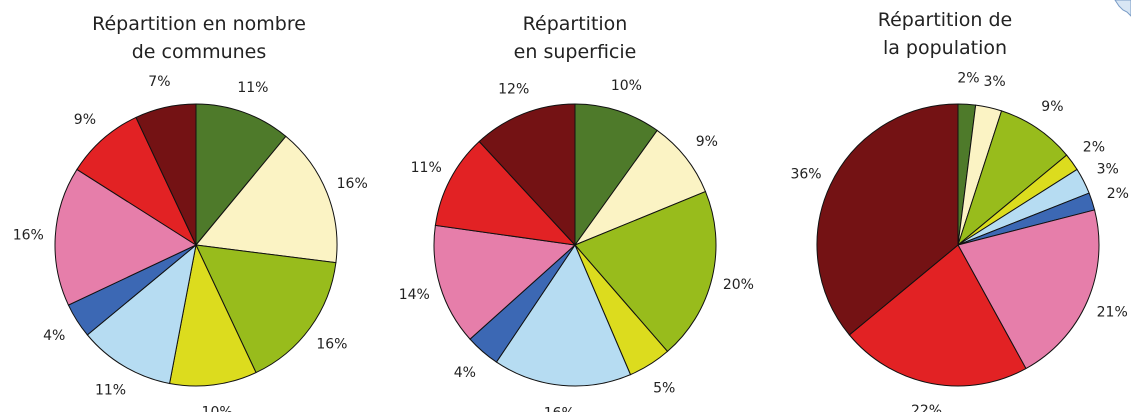 The width and height of the screenshot is (1131, 412). I want to click on slice-label: 7%, so click(159, 82).